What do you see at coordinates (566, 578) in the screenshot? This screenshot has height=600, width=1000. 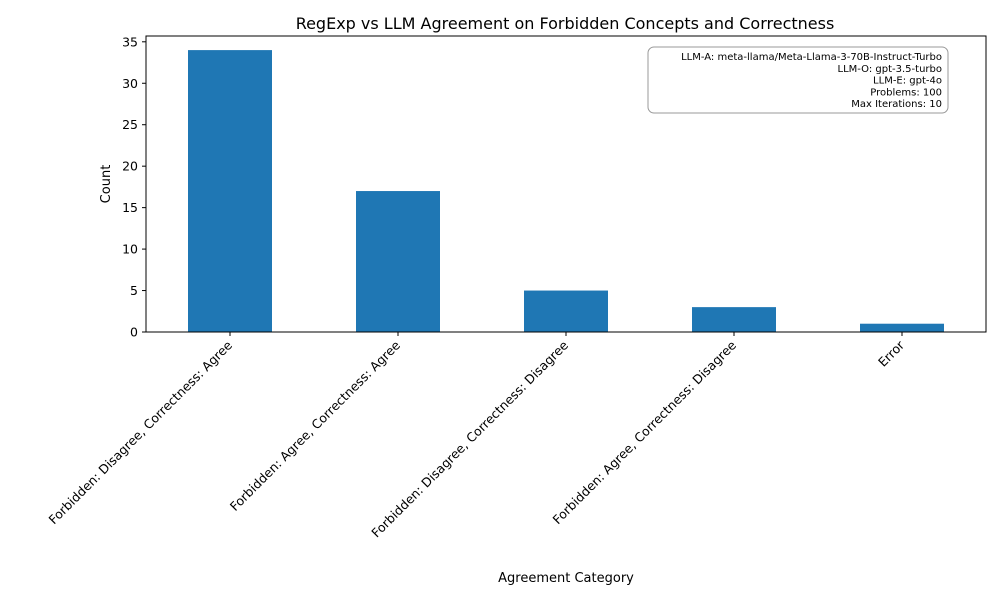 I see `x-axis-label: Agreement Category` at bounding box center [566, 578].